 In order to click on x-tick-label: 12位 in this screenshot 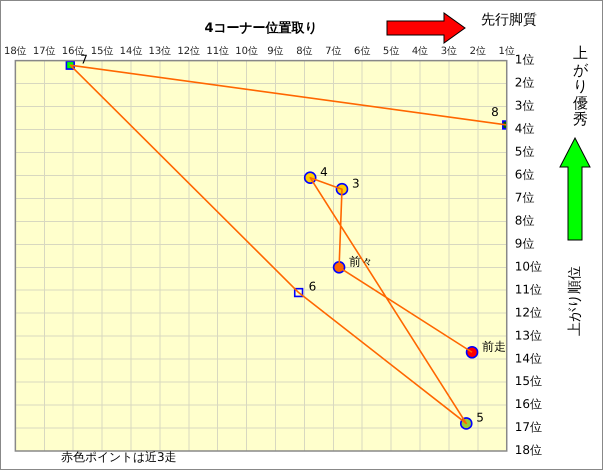, I will do `click(188, 51)`.